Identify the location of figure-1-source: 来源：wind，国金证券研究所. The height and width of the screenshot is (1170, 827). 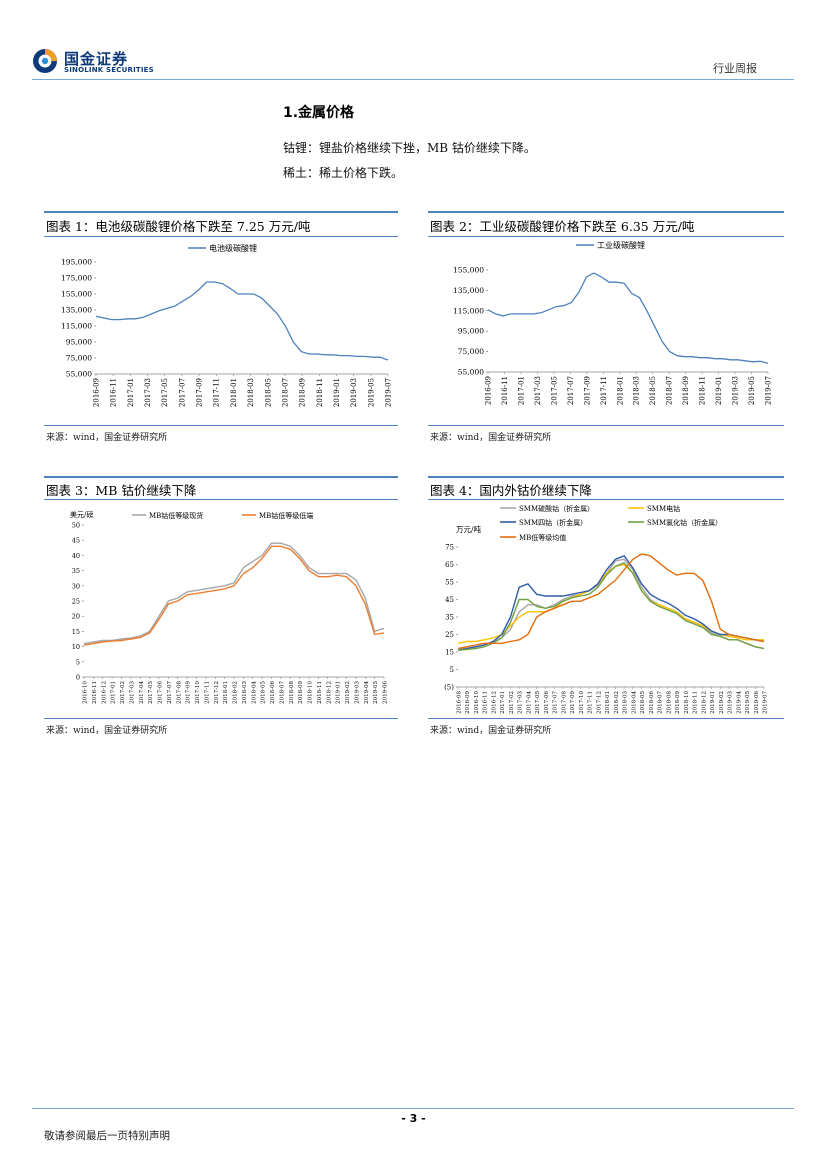
(107, 438).